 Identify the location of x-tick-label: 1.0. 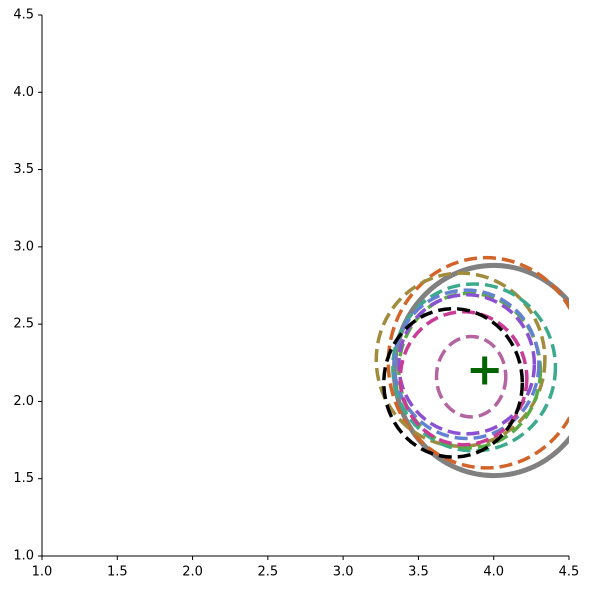
(42, 572).